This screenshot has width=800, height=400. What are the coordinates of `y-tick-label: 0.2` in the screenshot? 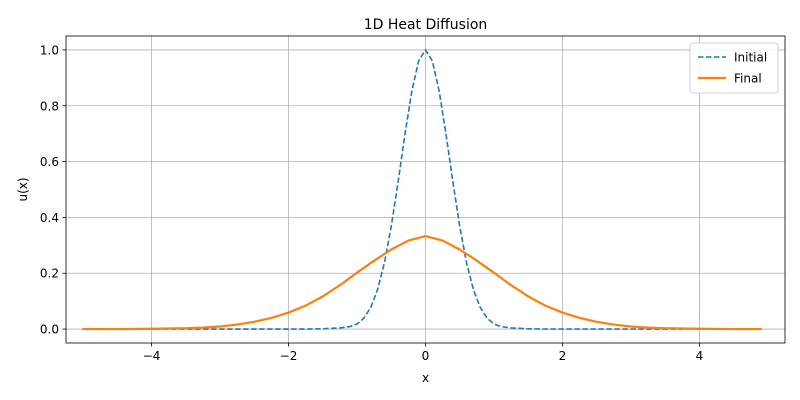 It's located at (49, 274).